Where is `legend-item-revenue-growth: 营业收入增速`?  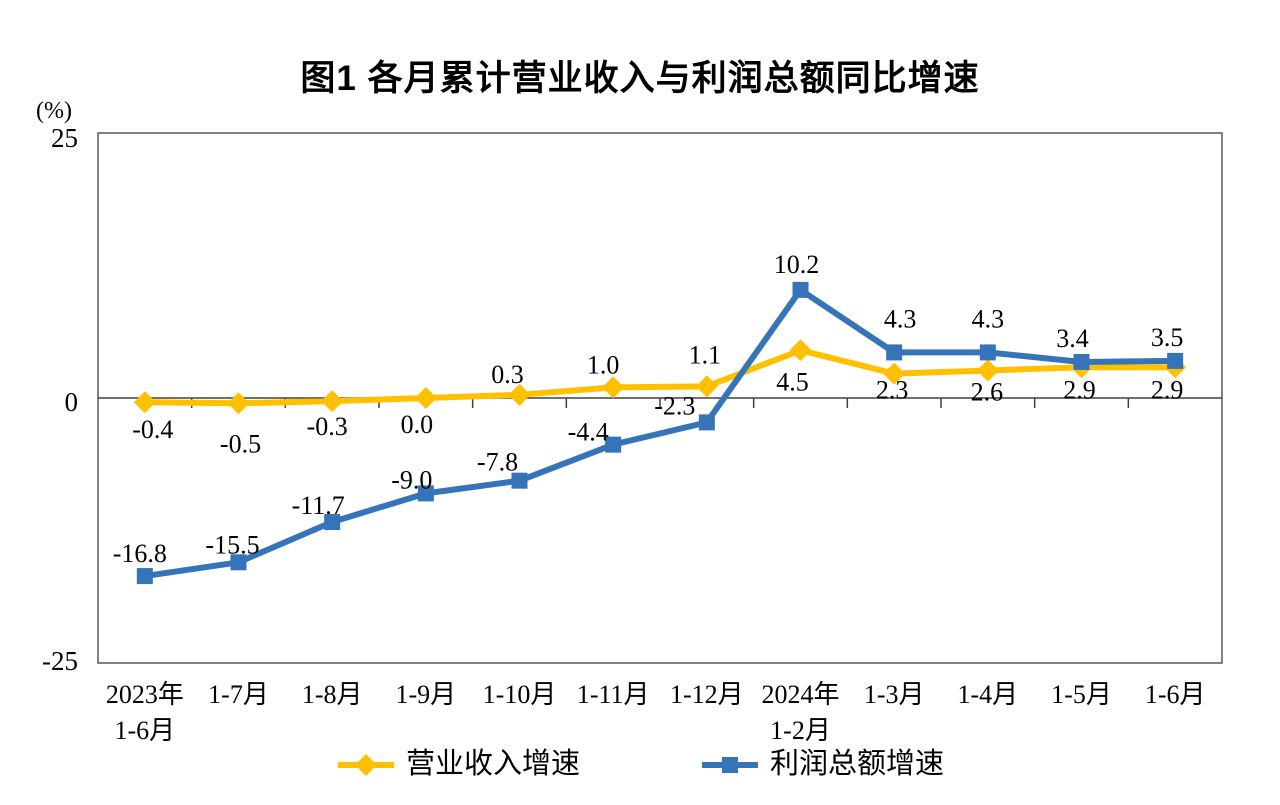
legend-item-revenue-growth: 营业收入增速 is located at coordinates (458, 764).